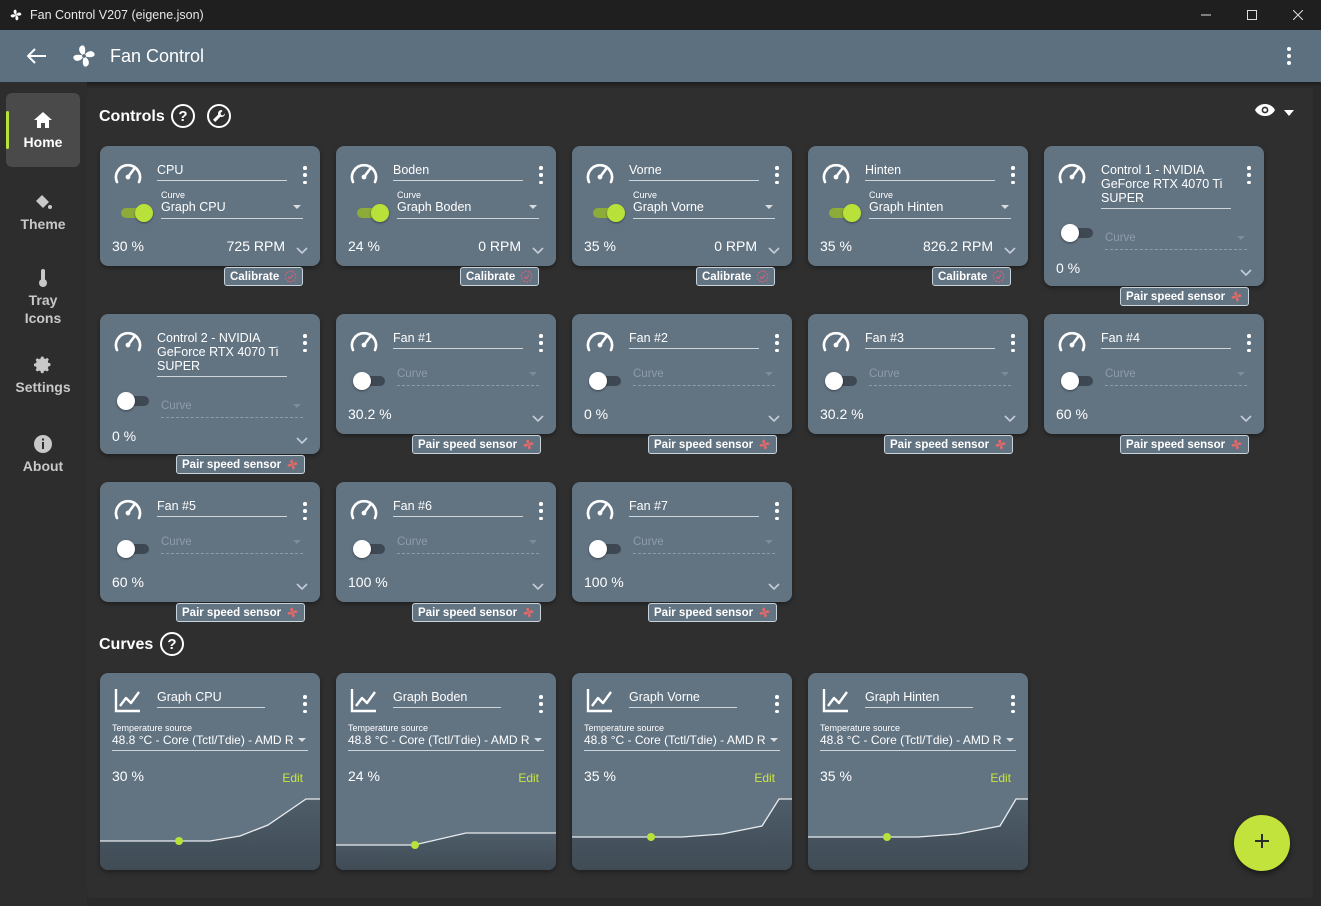 The image size is (1321, 906). I want to click on curve-select: Curve Graph Vorne, so click(704, 204).